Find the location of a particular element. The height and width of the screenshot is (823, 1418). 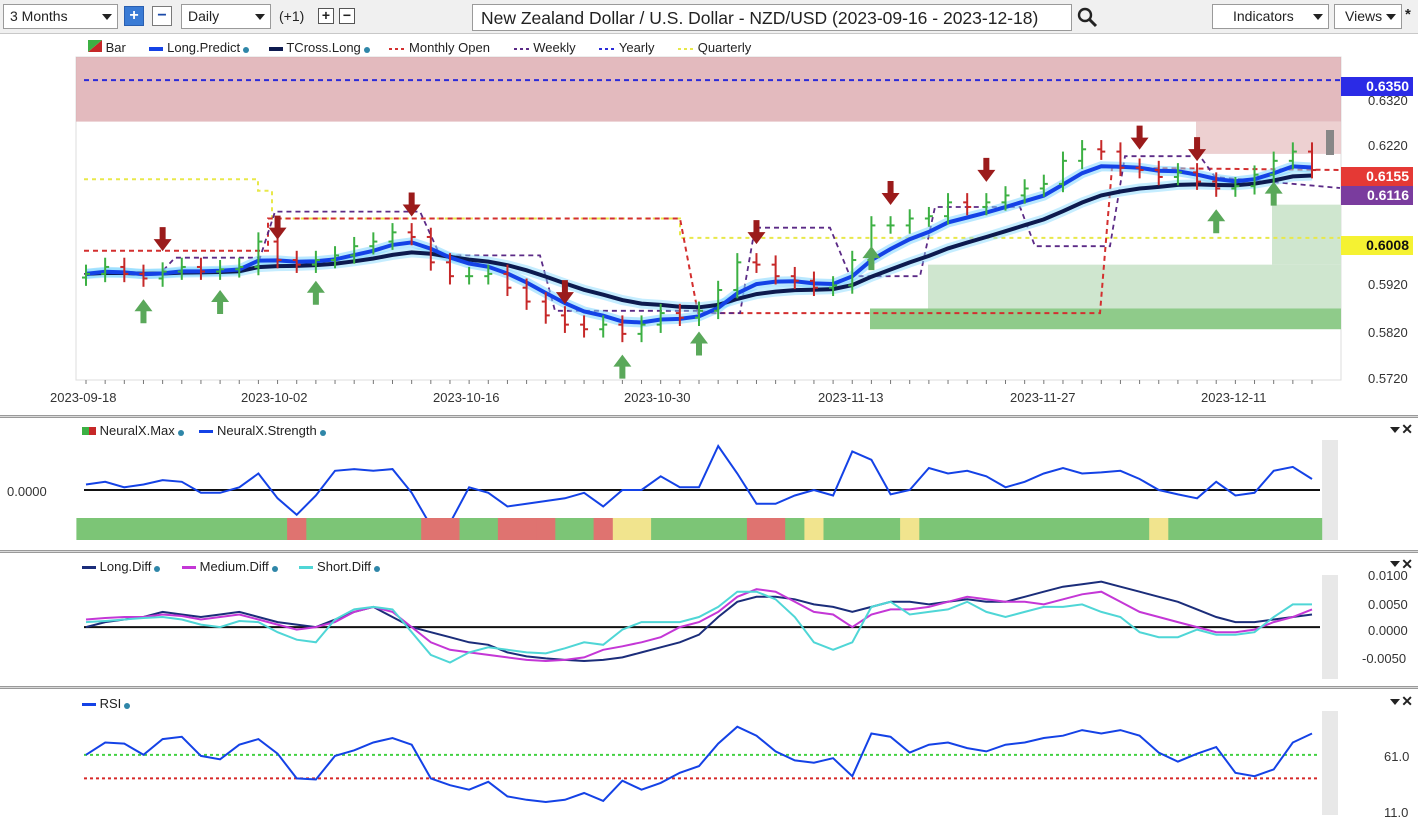

legend-monthly-open-label: Monthly Open is located at coordinates (449, 47).